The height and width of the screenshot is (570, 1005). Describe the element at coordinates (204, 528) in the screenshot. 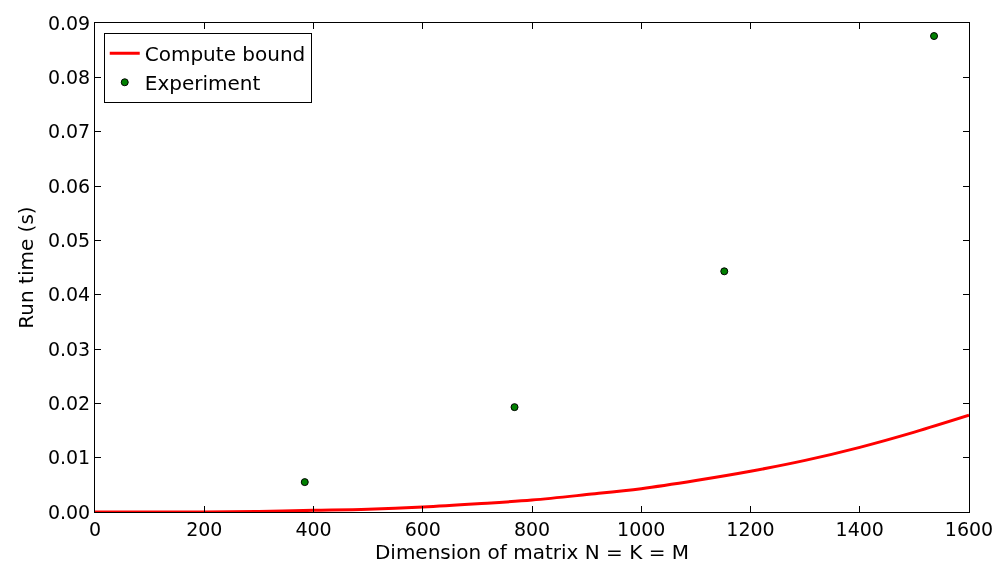

I see `x-tick-label: 200` at that location.